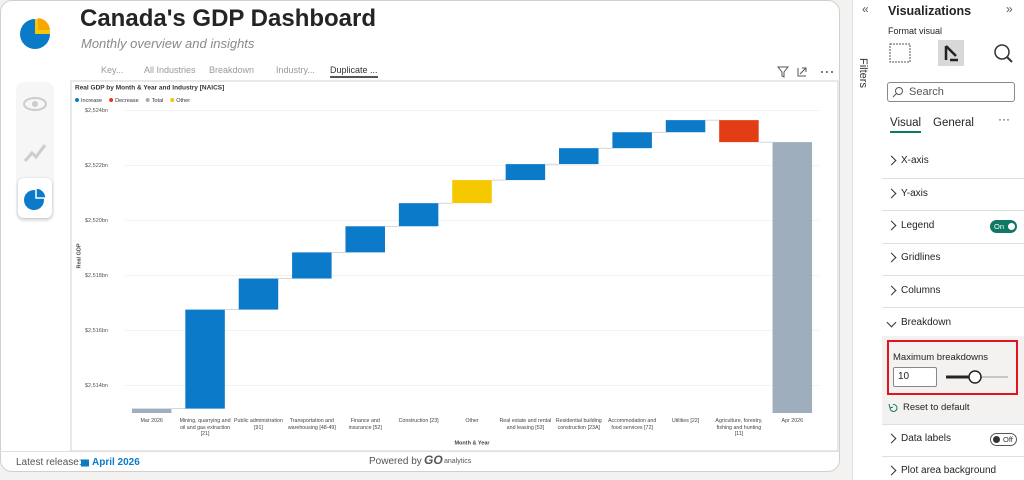 This screenshot has height=480, width=1024. I want to click on input-value: 10, so click(904, 376).